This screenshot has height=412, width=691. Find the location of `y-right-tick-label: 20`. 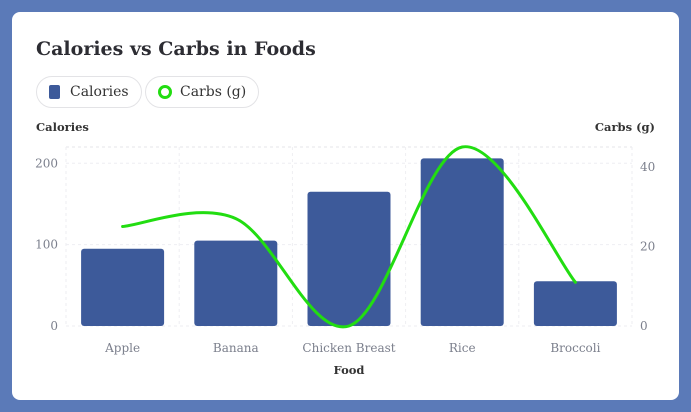

y-right-tick-label: 20 is located at coordinates (647, 246).